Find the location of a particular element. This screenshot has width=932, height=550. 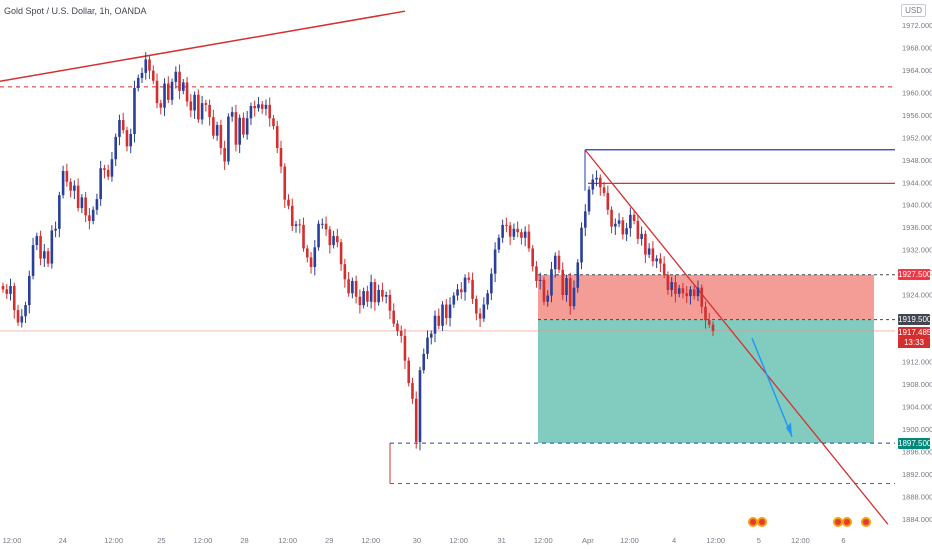

x-tick-label: 31 is located at coordinates (501, 540).